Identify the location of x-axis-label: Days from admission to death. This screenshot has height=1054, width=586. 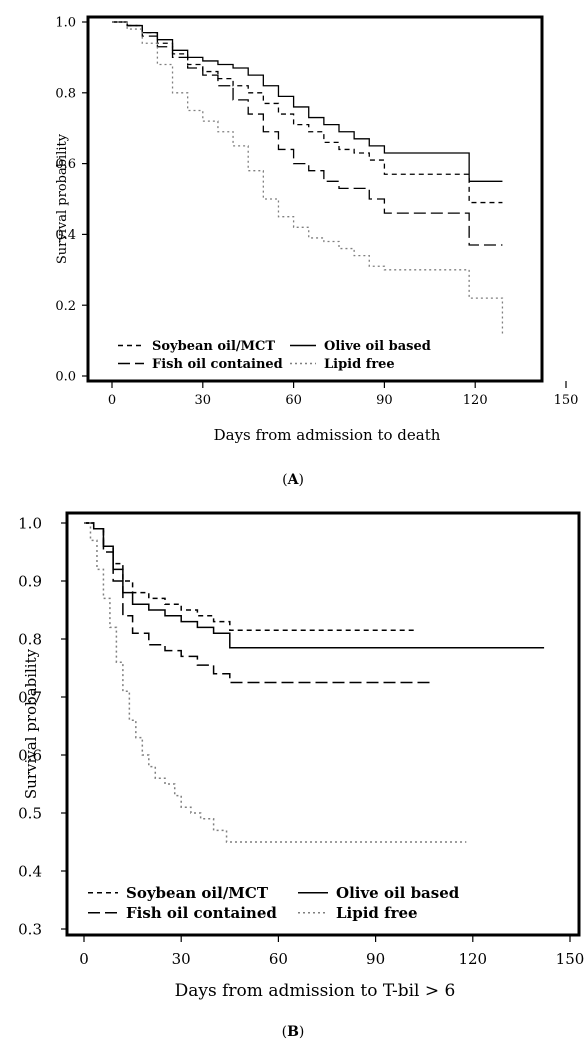
(327, 435).